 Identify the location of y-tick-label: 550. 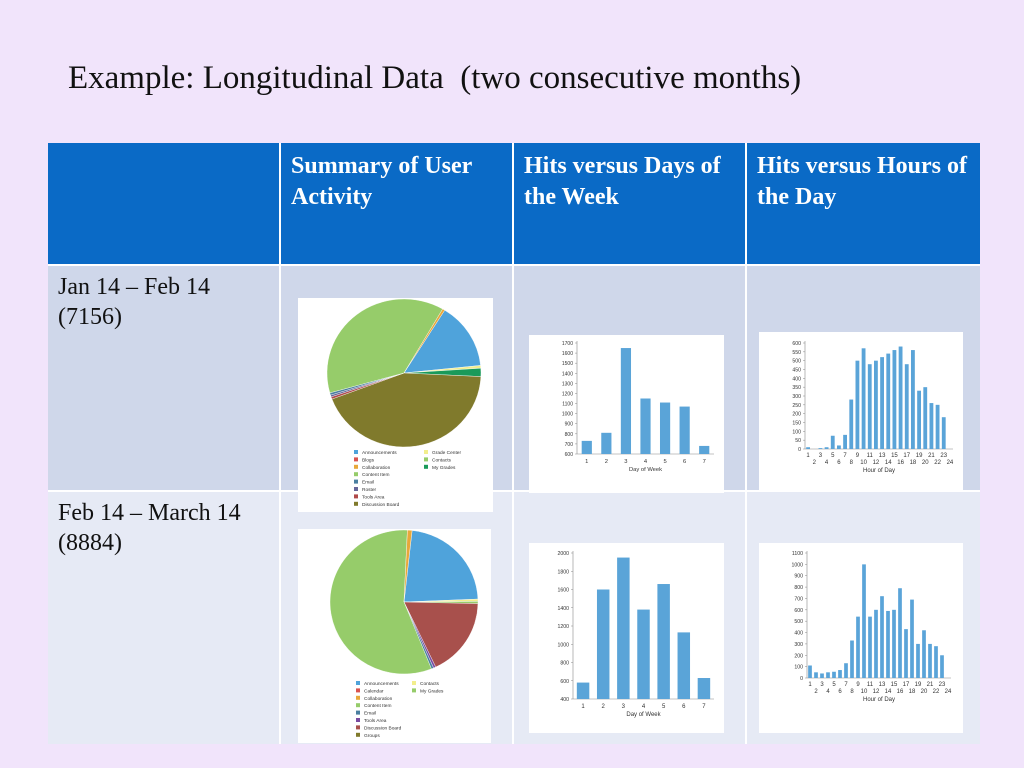
(796, 353).